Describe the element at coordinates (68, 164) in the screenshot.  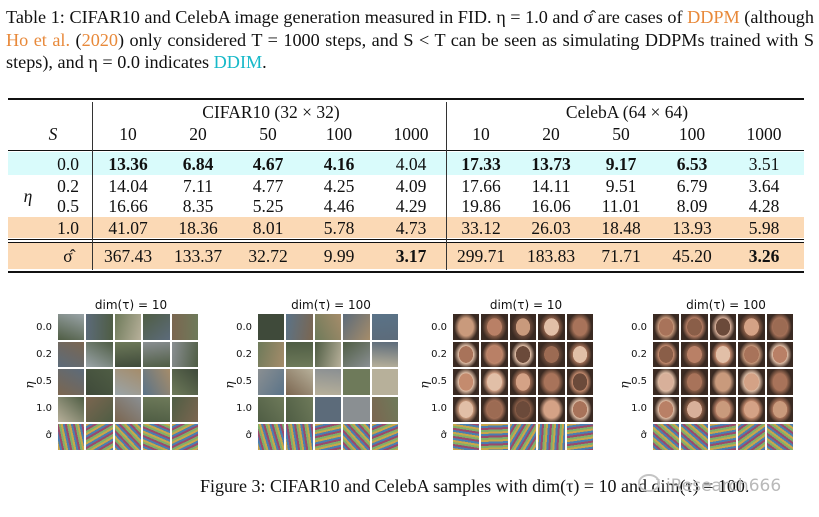
I see `eta-value: 0.0` at that location.